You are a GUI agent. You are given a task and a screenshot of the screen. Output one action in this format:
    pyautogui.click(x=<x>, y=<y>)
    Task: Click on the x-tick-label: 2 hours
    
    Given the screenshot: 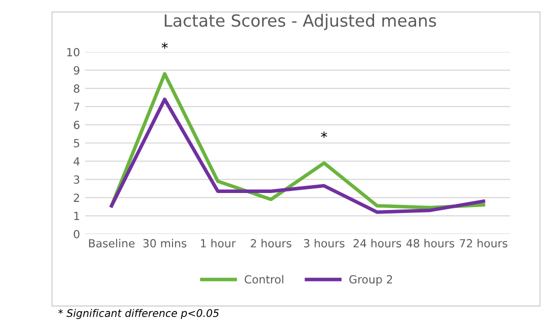 What is the action you would take?
    pyautogui.click(x=271, y=243)
    